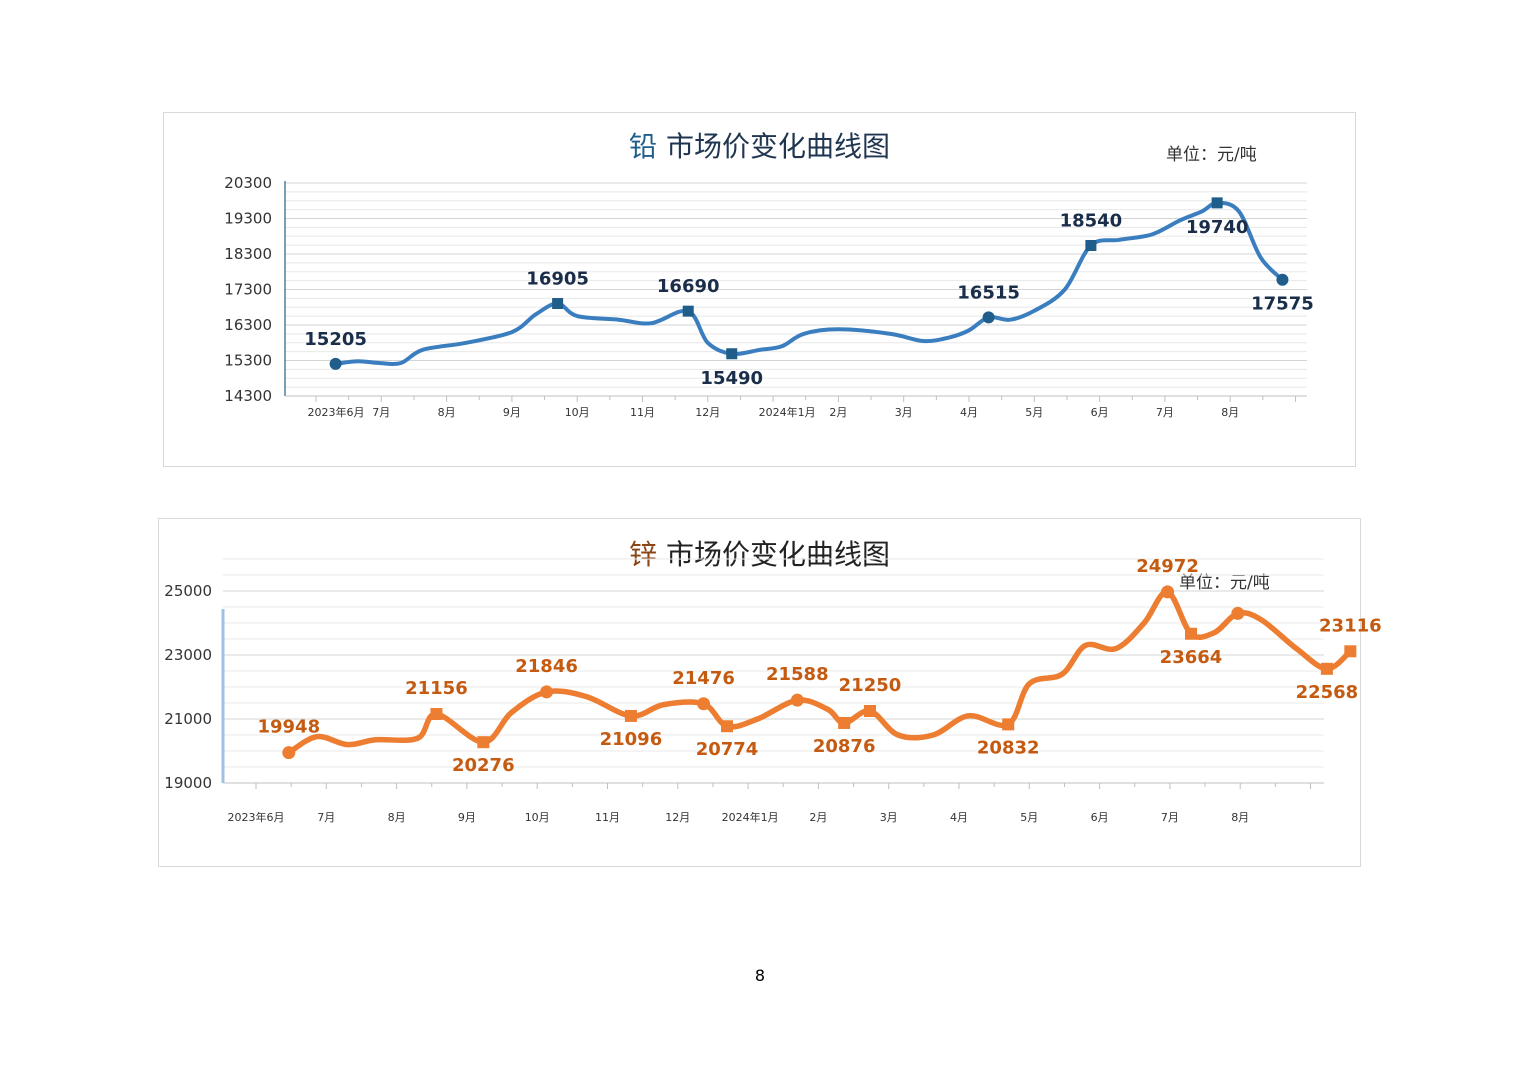  Describe the element at coordinates (731, 378) in the screenshot. I see `data-label: 15490` at that location.